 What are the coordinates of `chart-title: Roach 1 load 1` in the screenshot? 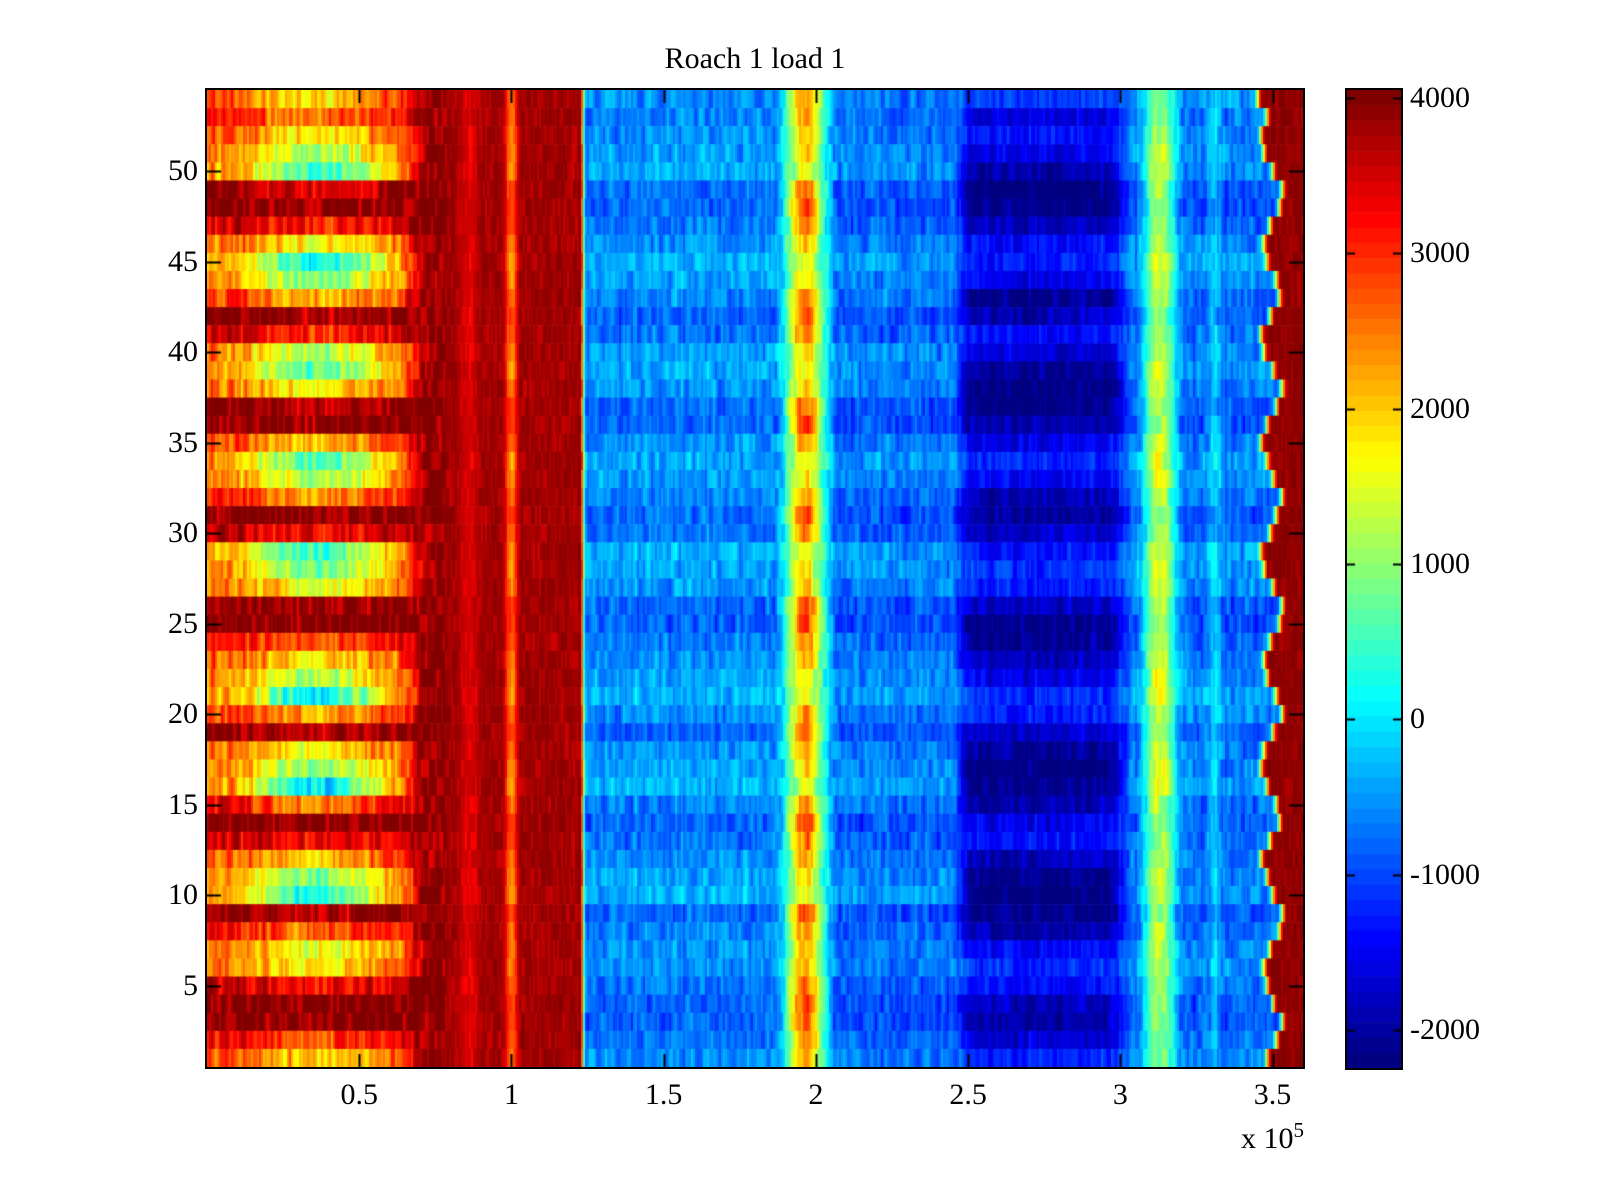 It's located at (755, 58).